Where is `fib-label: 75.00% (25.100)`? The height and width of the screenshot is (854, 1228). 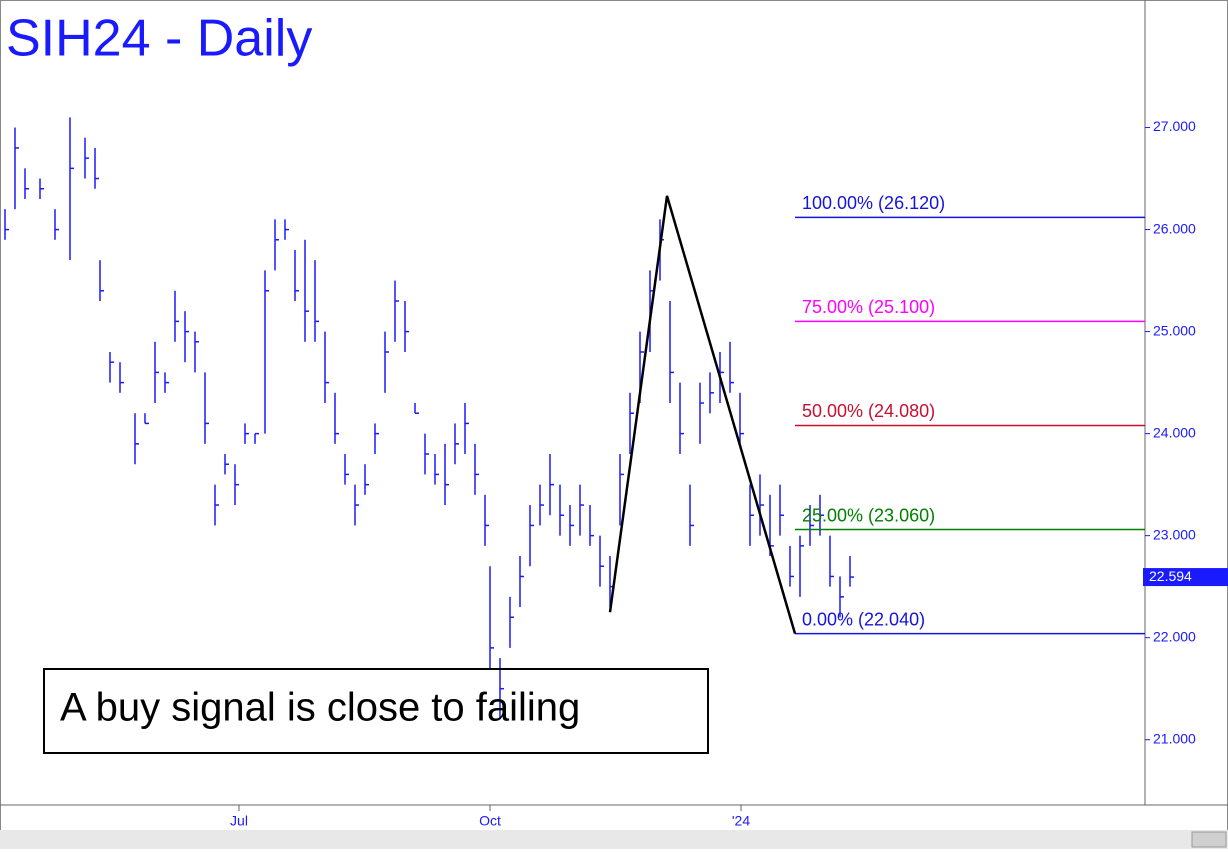 fib-label: 75.00% (25.100) is located at coordinates (868, 307).